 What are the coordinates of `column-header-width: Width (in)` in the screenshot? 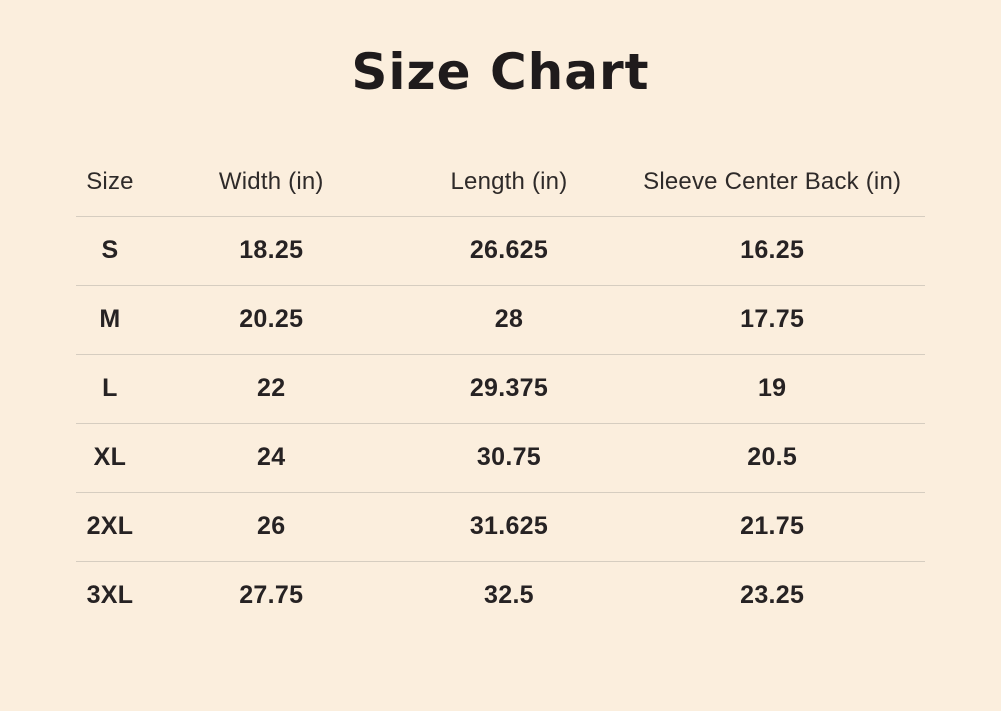 It's located at (271, 182).